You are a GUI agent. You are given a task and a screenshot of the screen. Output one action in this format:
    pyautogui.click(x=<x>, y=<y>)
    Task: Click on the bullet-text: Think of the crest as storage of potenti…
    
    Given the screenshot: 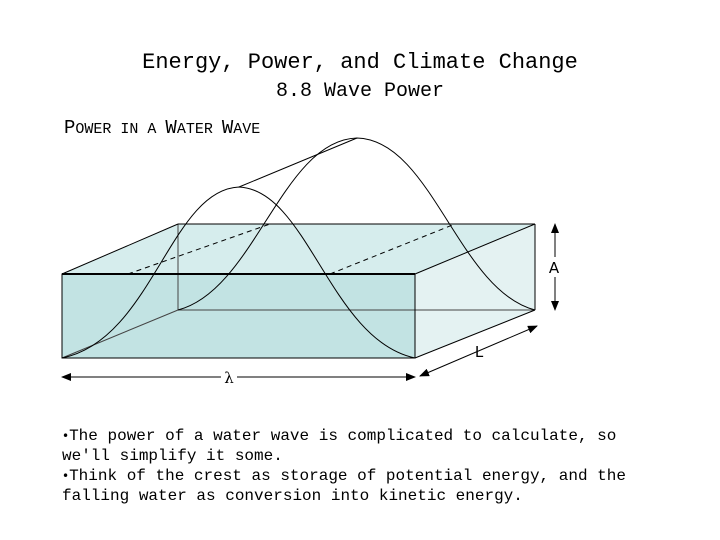 What is the action you would take?
    pyautogui.click(x=349, y=486)
    